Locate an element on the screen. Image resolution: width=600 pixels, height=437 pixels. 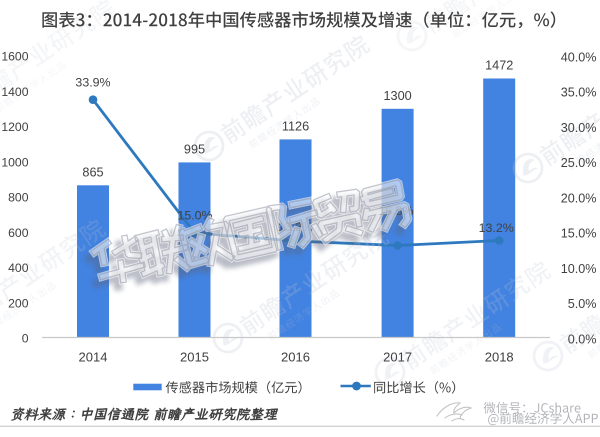
svg-text: 865 is located at coordinates (92, 172).